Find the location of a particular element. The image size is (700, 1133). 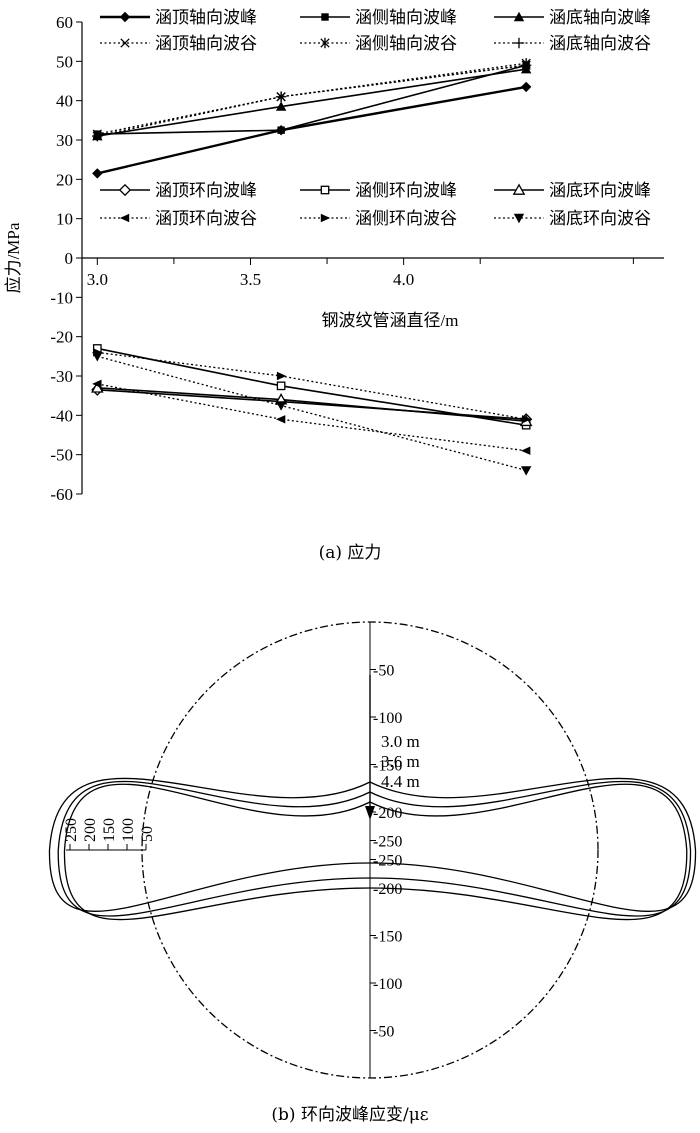

legend-label: 涵侧环向波峰 is located at coordinates (406, 190).